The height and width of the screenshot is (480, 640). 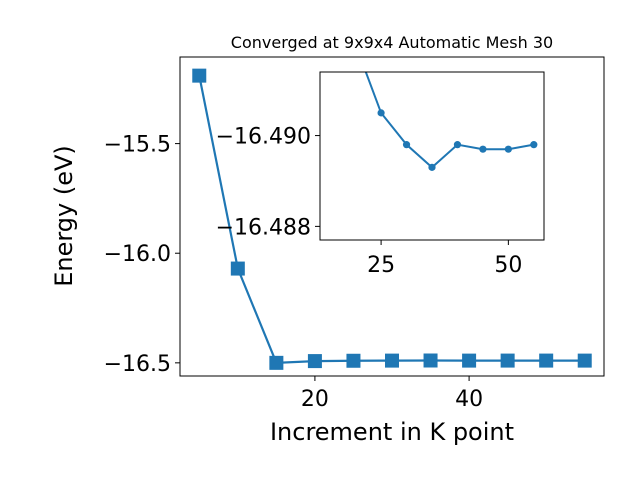 I want to click on main-y-tick-label: −15.5, so click(x=137, y=145).